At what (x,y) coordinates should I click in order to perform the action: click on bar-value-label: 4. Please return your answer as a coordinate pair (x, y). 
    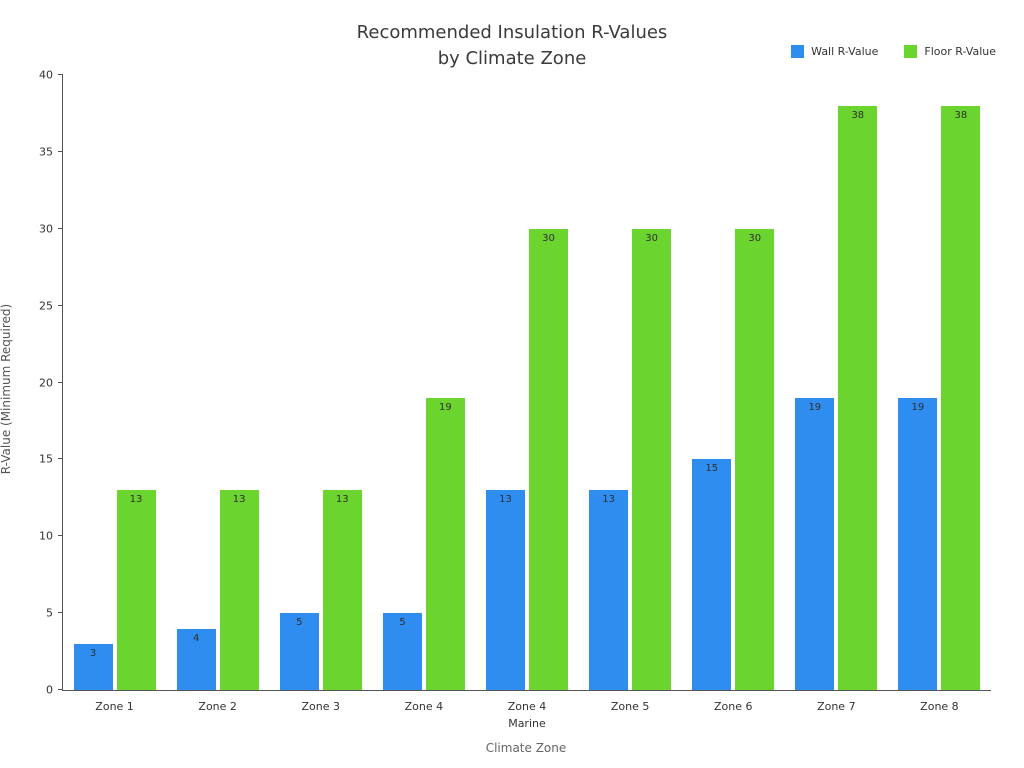
    Looking at the image, I should click on (196, 638).